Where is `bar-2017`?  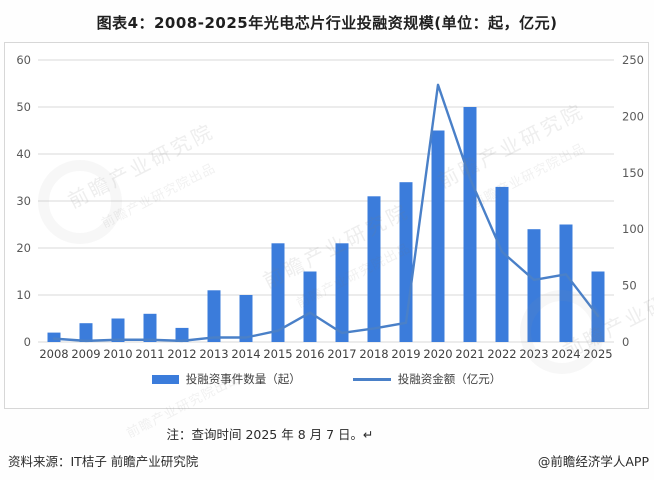
bar-2017 is located at coordinates (342, 292).